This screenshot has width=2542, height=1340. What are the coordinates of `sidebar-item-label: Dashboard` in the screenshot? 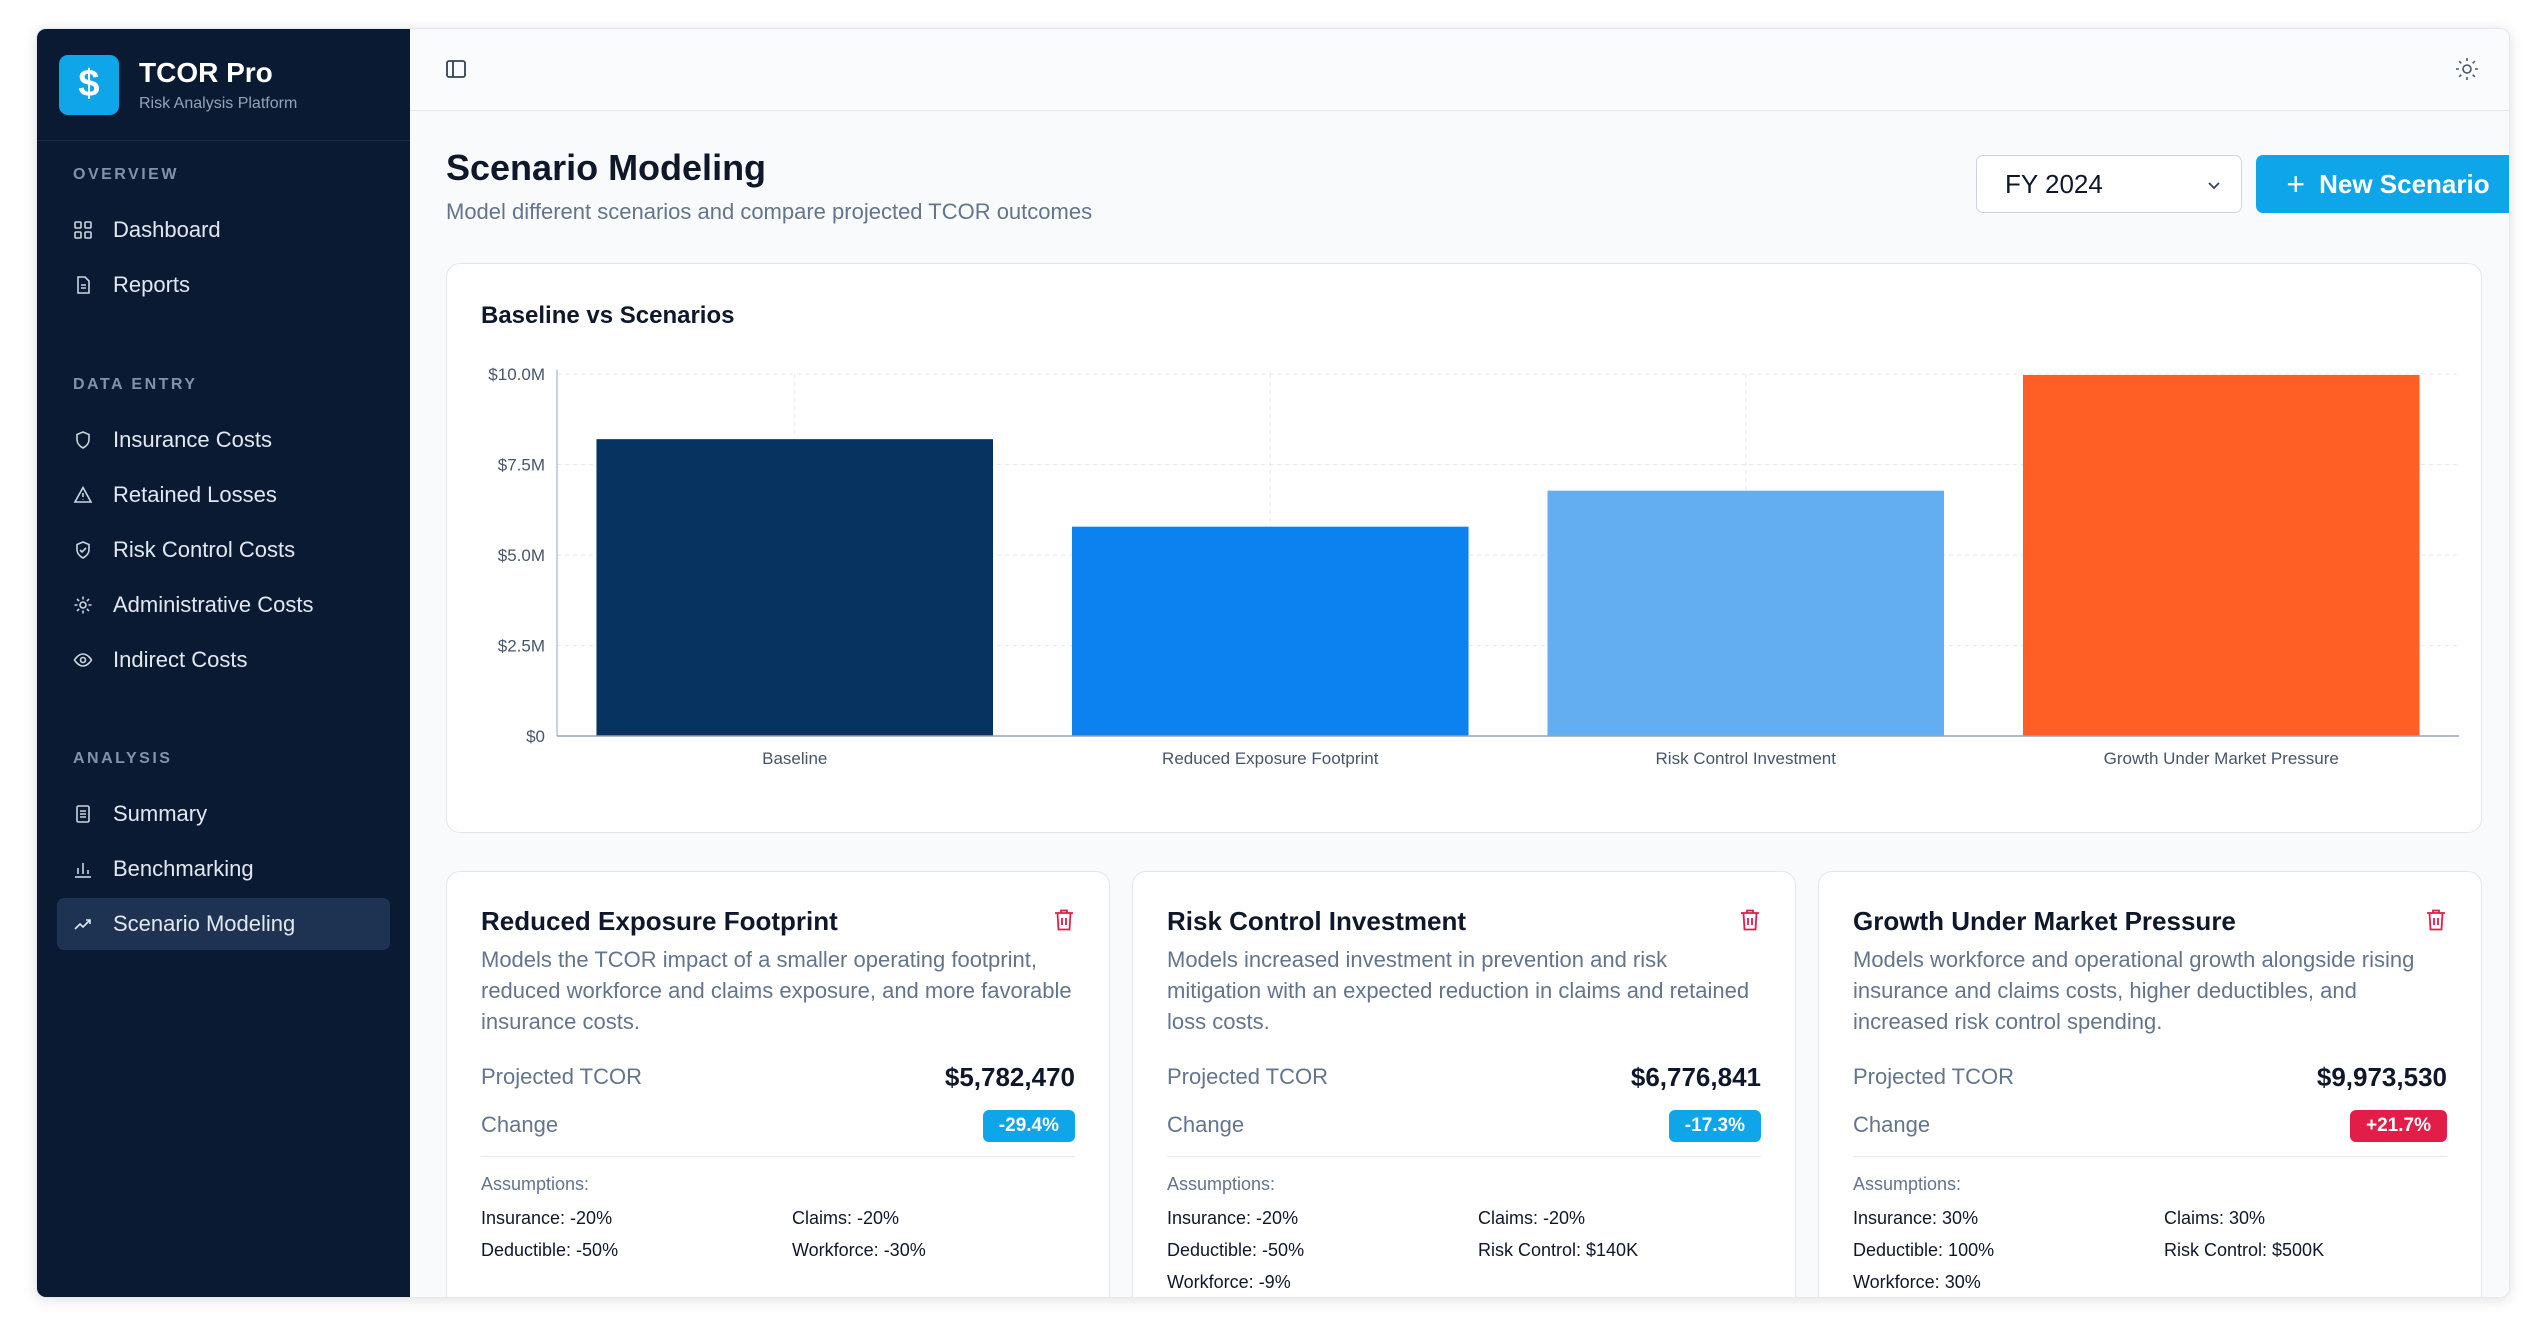 It's located at (167, 229).